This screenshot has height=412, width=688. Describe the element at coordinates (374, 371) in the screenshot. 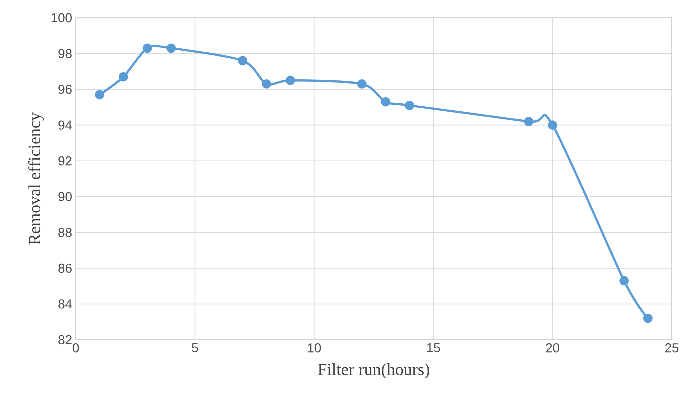

I see `x-axis-title: Filter run(hours)` at that location.